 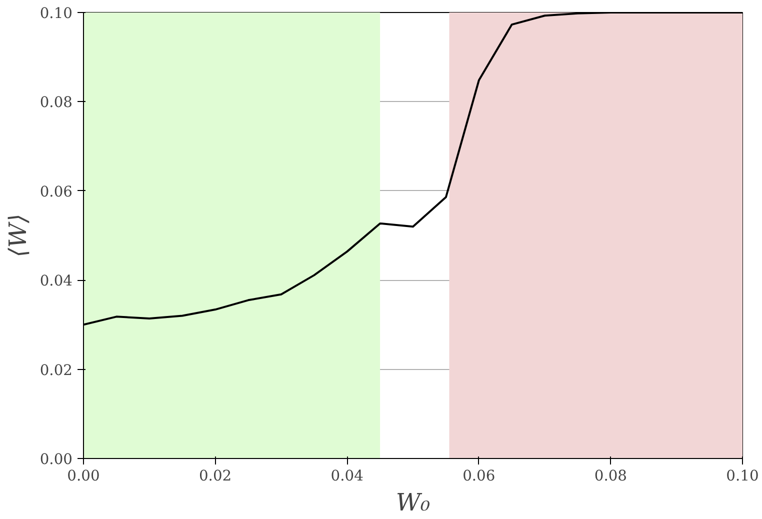 What do you see at coordinates (479, 476) in the screenshot?
I see `x-tick-label: 0.06` at bounding box center [479, 476].